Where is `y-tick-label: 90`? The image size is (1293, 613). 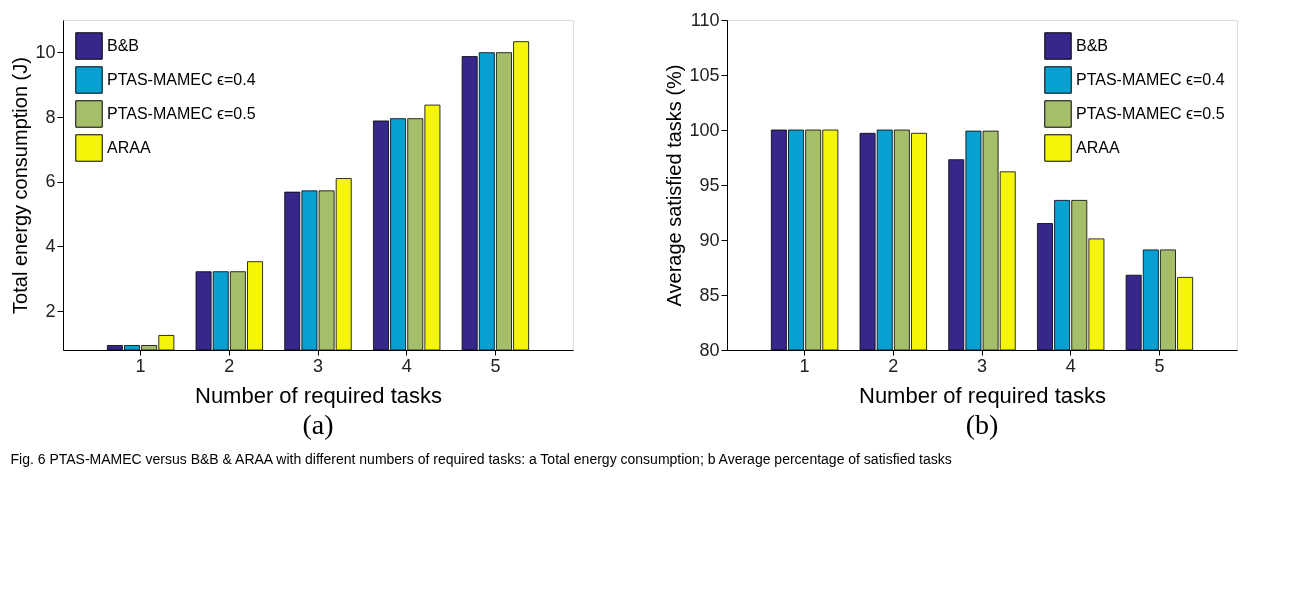
y-tick-label: 90 is located at coordinates (709, 239).